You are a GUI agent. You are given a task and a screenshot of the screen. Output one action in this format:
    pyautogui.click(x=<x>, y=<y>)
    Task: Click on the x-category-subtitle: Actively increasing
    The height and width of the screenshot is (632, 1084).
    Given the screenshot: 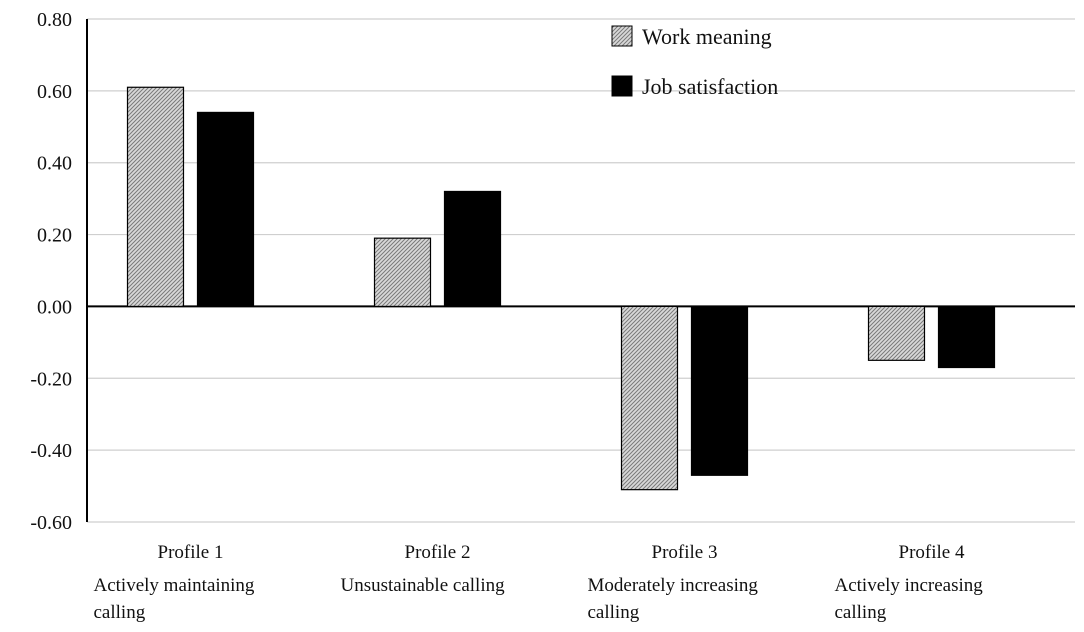 What is the action you would take?
    pyautogui.click(x=909, y=585)
    